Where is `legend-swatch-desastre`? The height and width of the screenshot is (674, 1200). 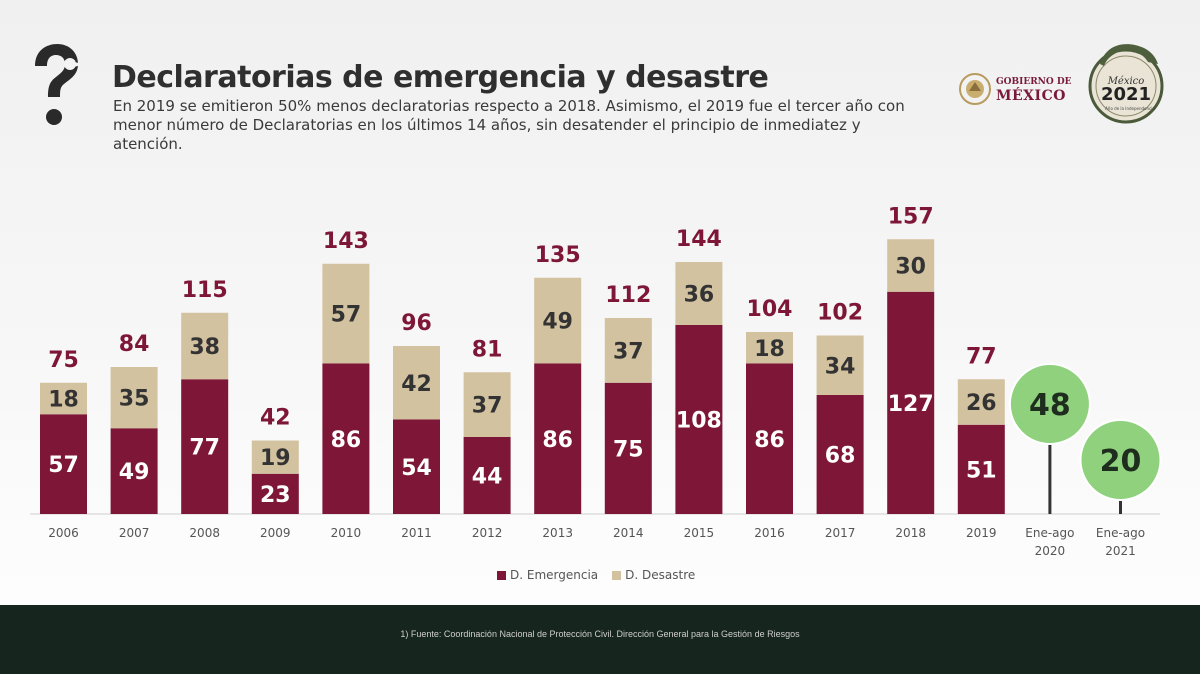 legend-swatch-desastre is located at coordinates (617, 575).